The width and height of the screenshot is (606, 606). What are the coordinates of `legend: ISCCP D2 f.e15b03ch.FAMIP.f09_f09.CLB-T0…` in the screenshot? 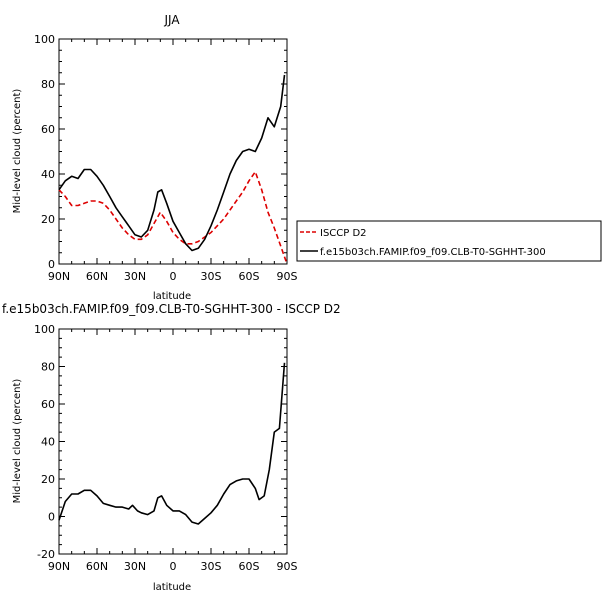 It's located at (449, 241).